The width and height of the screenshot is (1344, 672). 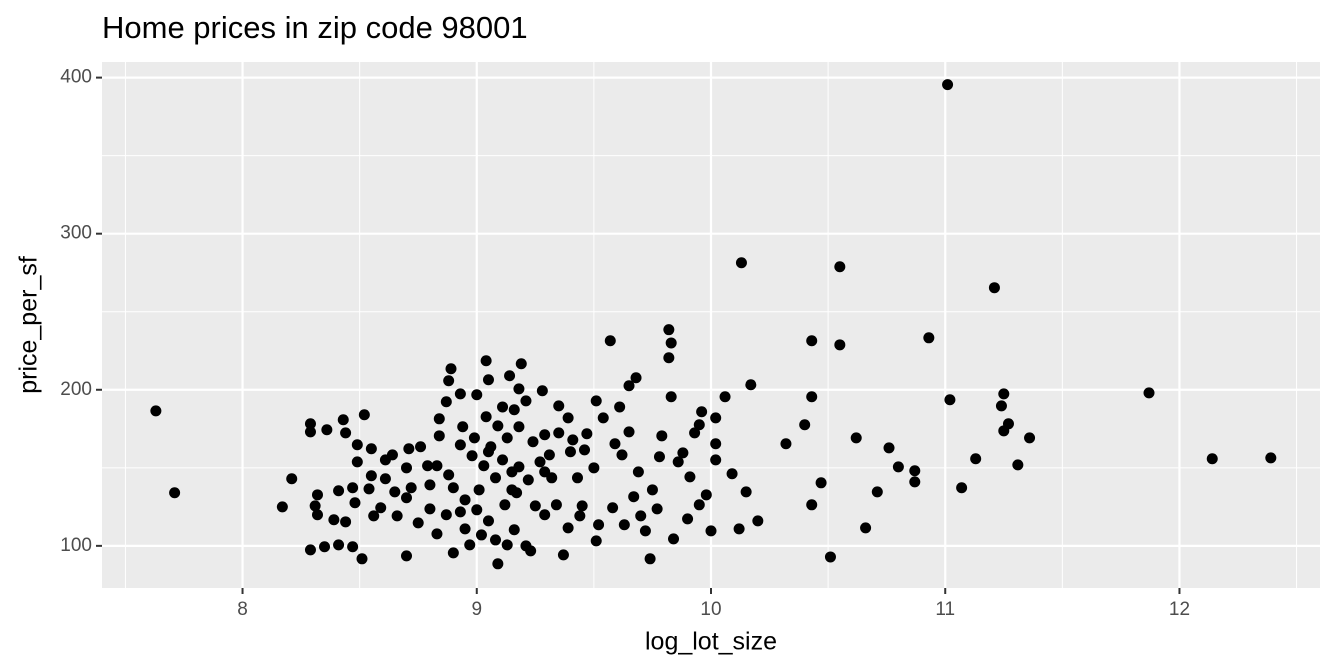 What do you see at coordinates (476, 609) in the screenshot?
I see `x-tick-label: 9` at bounding box center [476, 609].